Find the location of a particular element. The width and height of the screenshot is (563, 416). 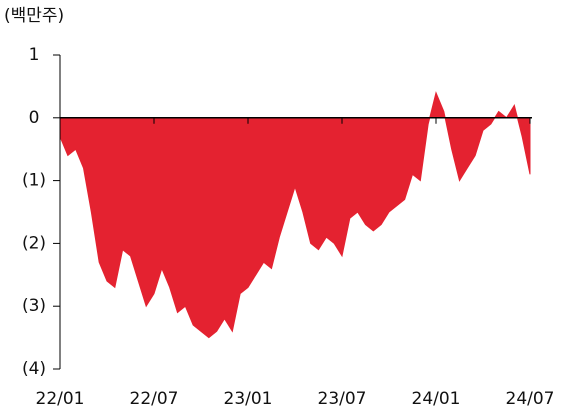

y-tick-label: 1 is located at coordinates (34, 55).